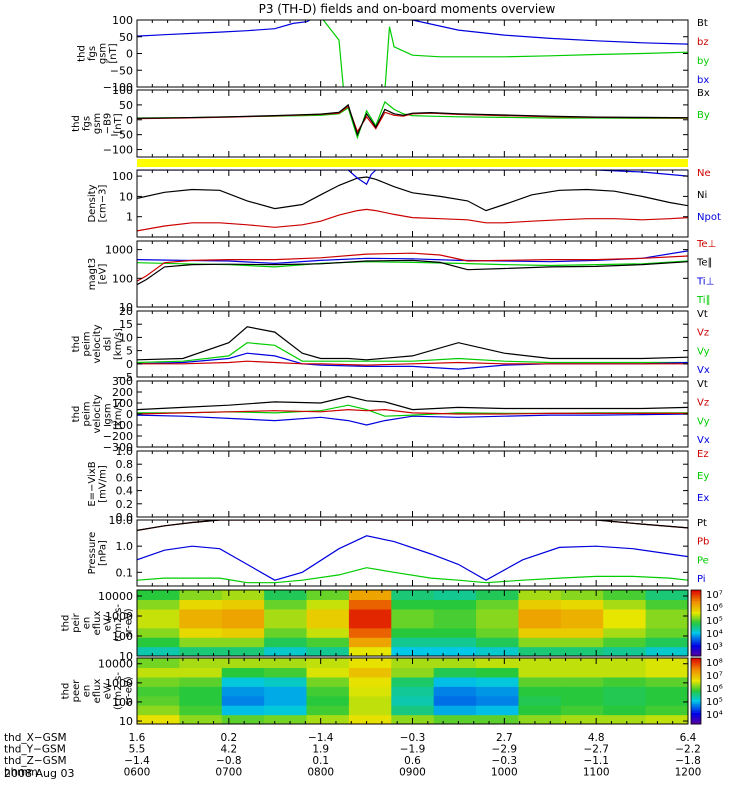 Image resolution: width=750 pixels, height=800 pixels. What do you see at coordinates (703, 476) in the screenshot?
I see `legend-entry: Ey` at bounding box center [703, 476].